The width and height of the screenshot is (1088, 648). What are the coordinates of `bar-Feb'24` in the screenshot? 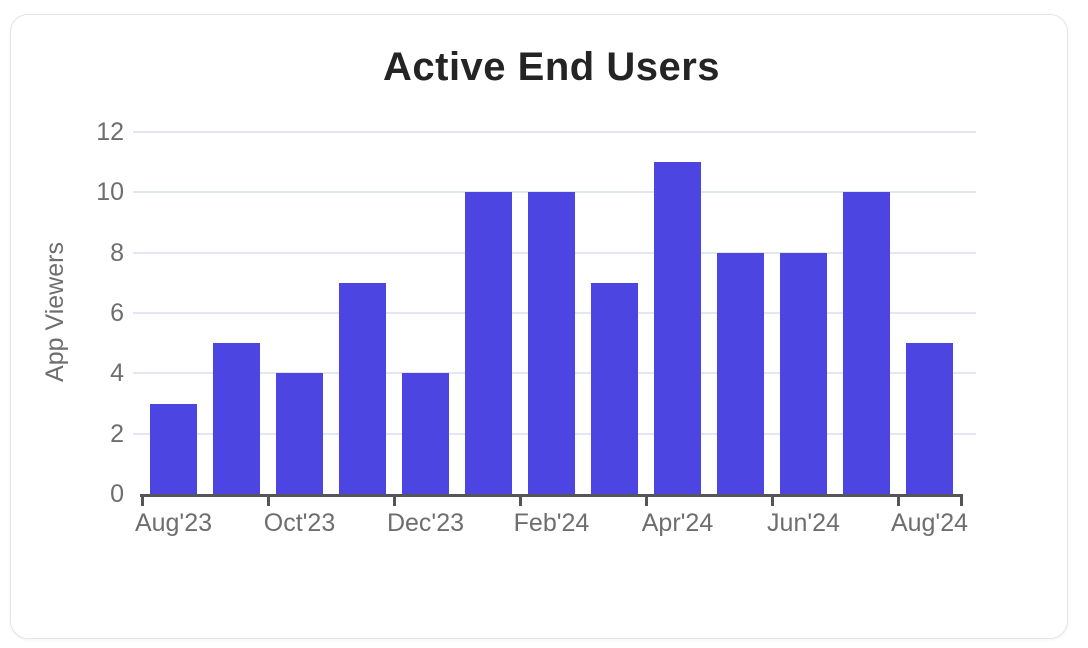 It's located at (551, 343).